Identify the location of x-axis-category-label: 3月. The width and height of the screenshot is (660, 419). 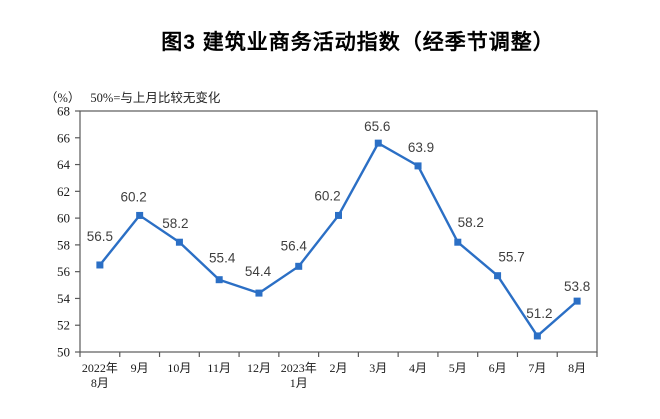
(378, 368).